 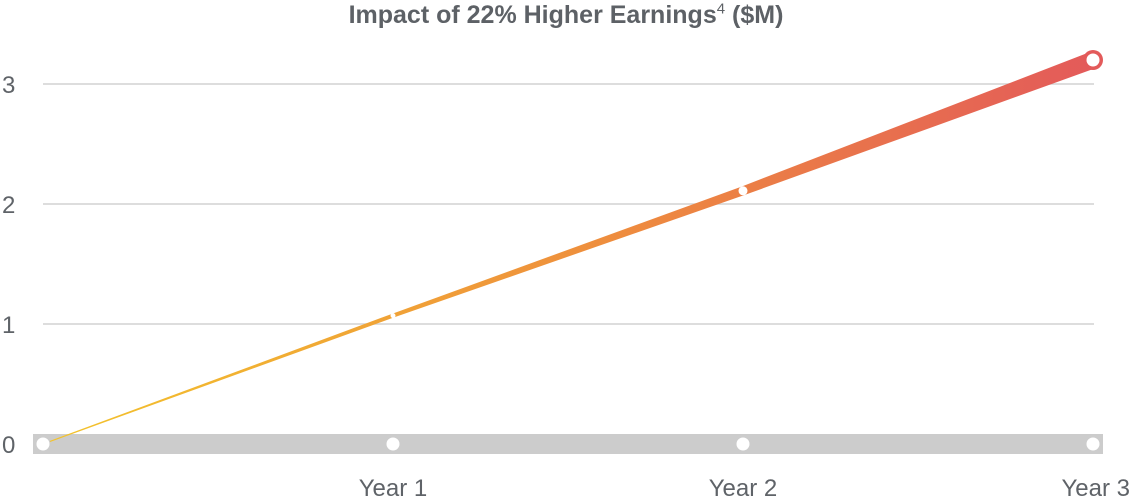 I want to click on chart-title-text: Impact of 22% Higher Earnings, so click(x=532, y=15).